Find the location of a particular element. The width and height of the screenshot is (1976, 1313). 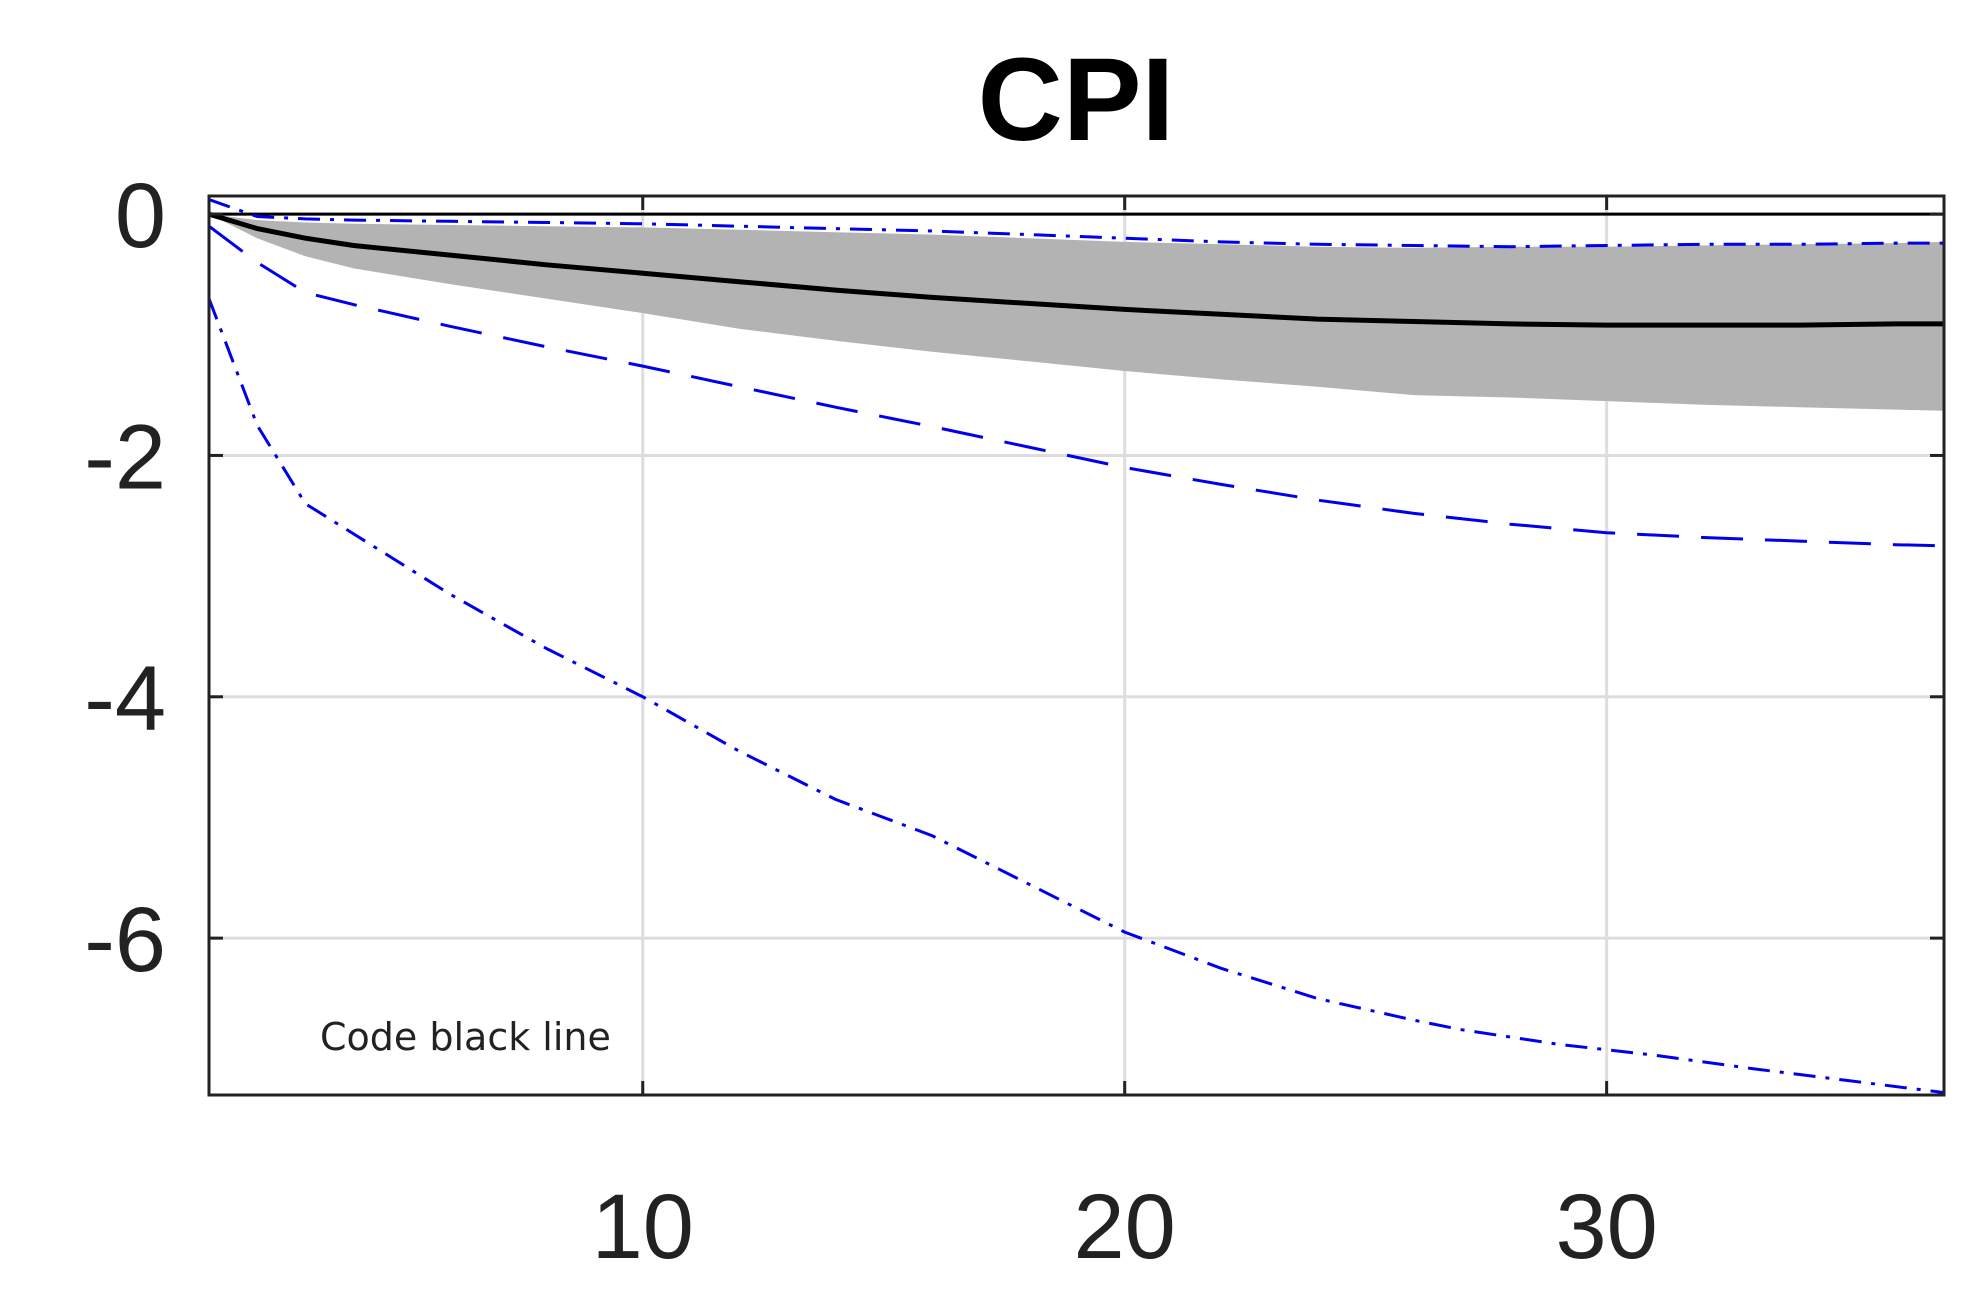

y-tick-label: -6 is located at coordinates (125, 940).